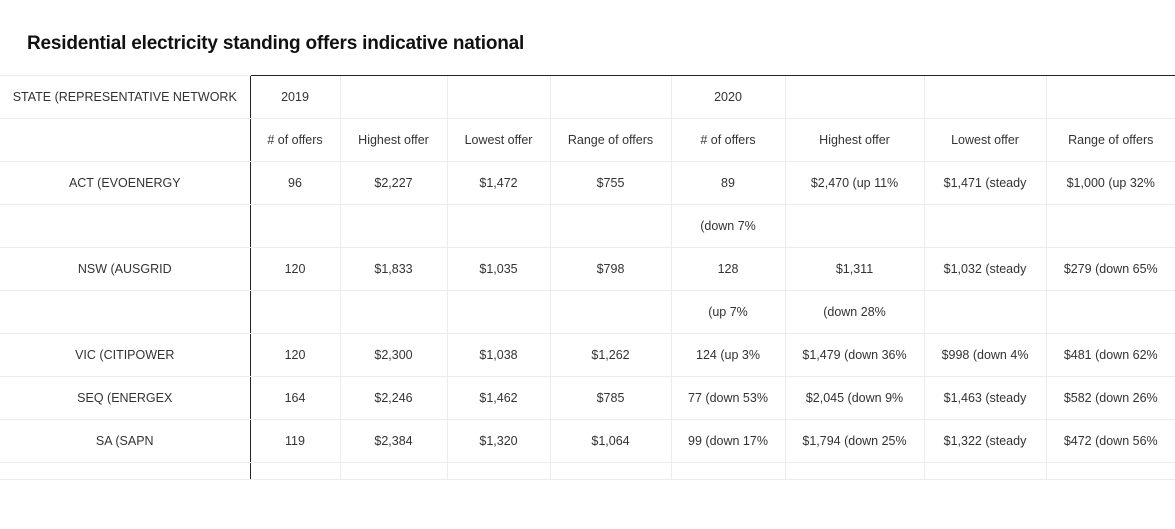 The image size is (1175, 529). Describe the element at coordinates (610, 398) in the screenshot. I see `table-cell: $785` at that location.